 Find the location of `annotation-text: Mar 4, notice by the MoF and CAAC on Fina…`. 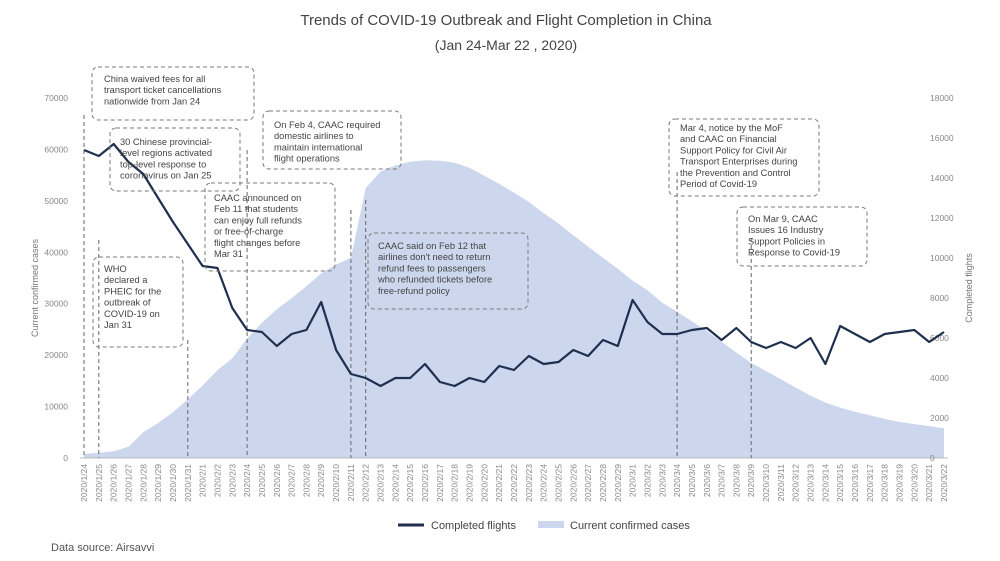

annotation-text: Mar 4, notice by the MoF and CAAC on Fina… is located at coordinates (738, 156).